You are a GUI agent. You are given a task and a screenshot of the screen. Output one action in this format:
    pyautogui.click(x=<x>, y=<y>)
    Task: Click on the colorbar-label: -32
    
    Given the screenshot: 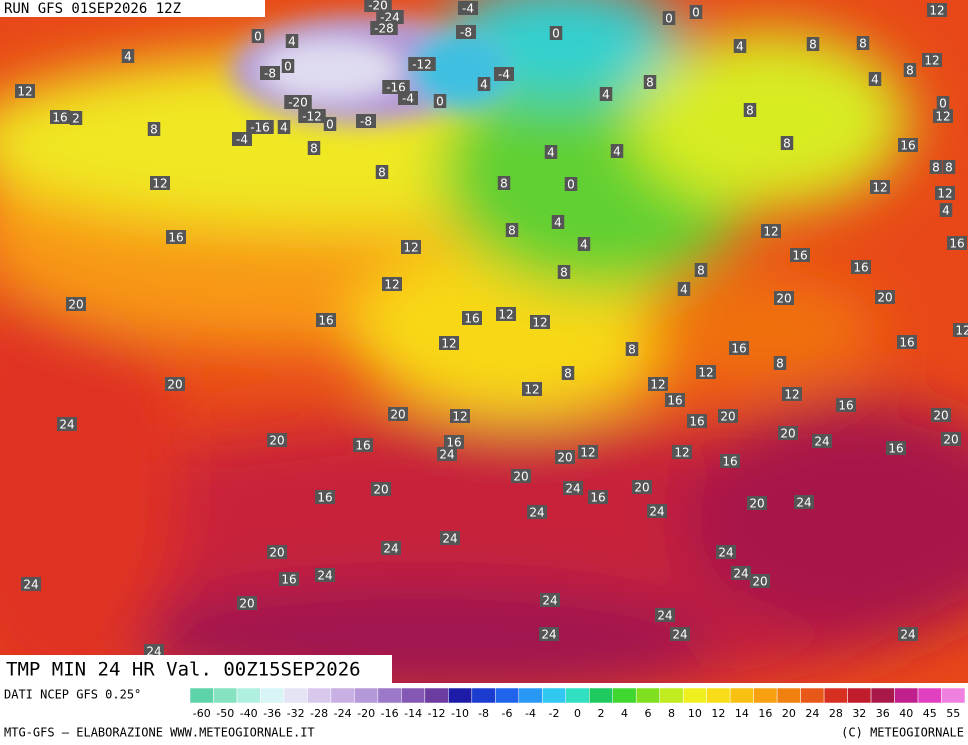 What is the action you would take?
    pyautogui.click(x=296, y=713)
    